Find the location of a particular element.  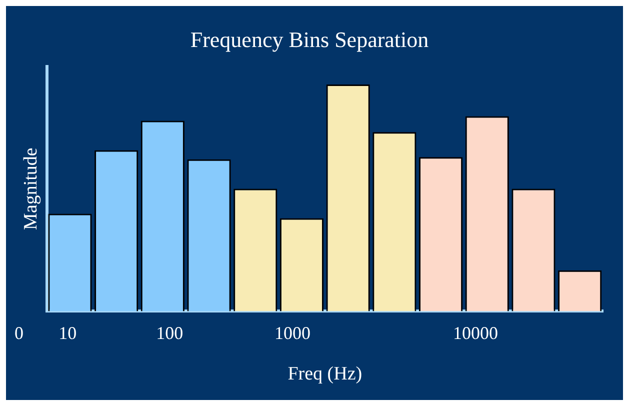

text: 10 is located at coordinates (67, 332).